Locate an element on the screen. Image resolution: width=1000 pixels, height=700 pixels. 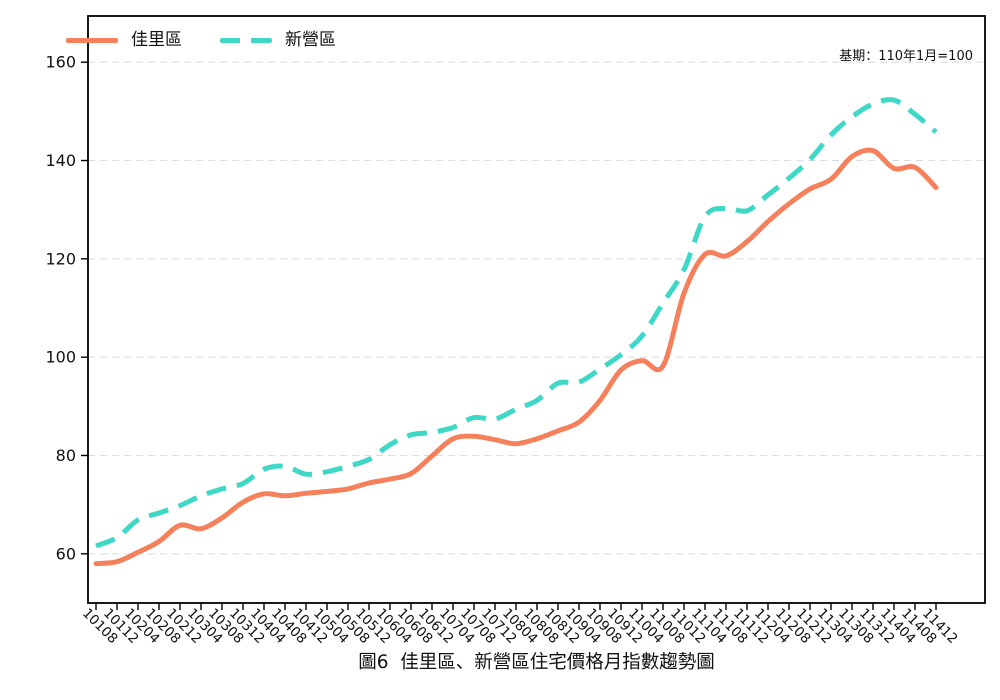
chart-title: 圖6 佳里區、新營區住宅價格月指數趨勢圖 is located at coordinates (536, 662).